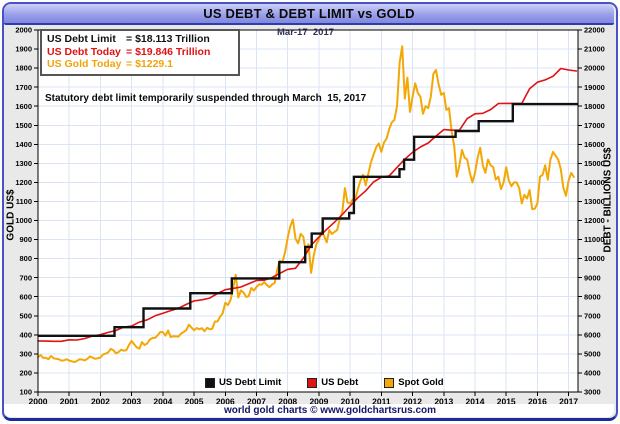 Image resolution: width=620 pixels, height=424 pixels. I want to click on title-bar: US DEBT & DEBT LIMIT vs GOLD, so click(309, 14).